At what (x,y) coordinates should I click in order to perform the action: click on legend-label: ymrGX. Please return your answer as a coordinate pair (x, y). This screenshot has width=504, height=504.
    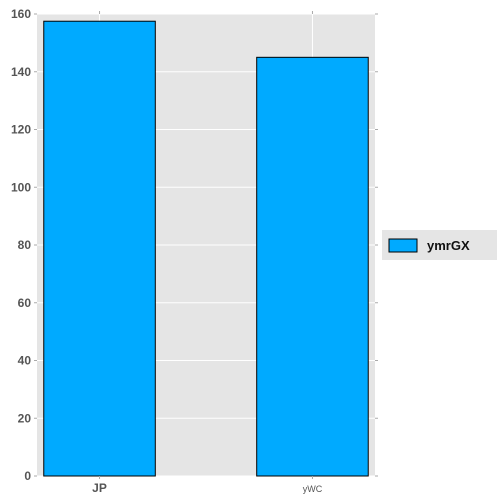
    Looking at the image, I should click on (448, 245).